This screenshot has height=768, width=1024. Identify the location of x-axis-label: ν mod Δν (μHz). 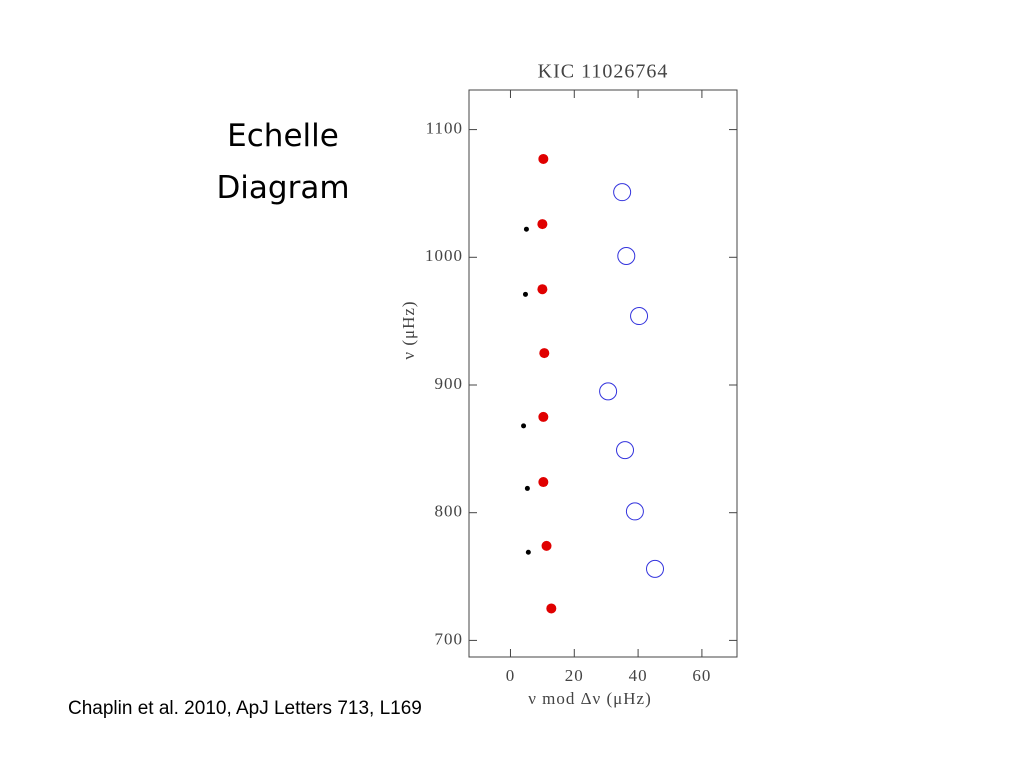
(590, 698).